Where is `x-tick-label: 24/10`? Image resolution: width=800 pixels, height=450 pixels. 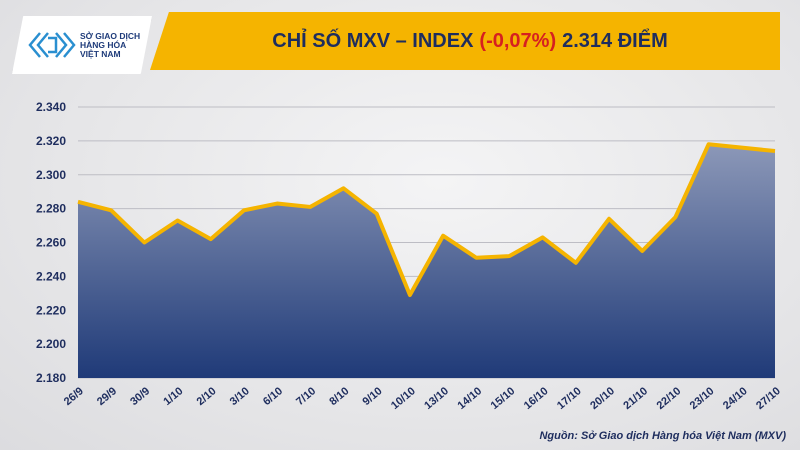
x-tick-label: 24/10 is located at coordinates (735, 398).